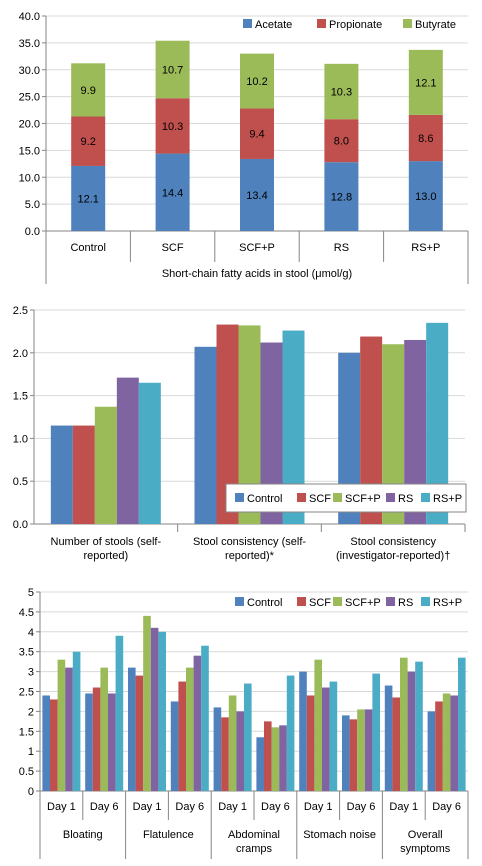 This screenshot has width=482, height=866. Describe the element at coordinates (341, 91) in the screenshot. I see `bar-butyrate-rs` at that location.